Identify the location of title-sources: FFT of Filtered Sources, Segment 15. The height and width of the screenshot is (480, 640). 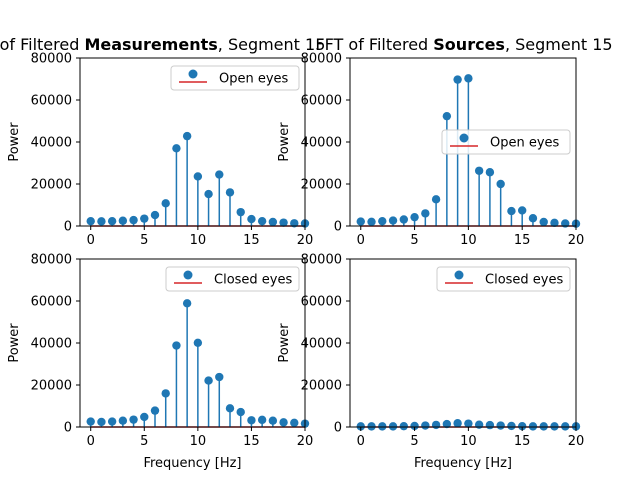
(463, 44).